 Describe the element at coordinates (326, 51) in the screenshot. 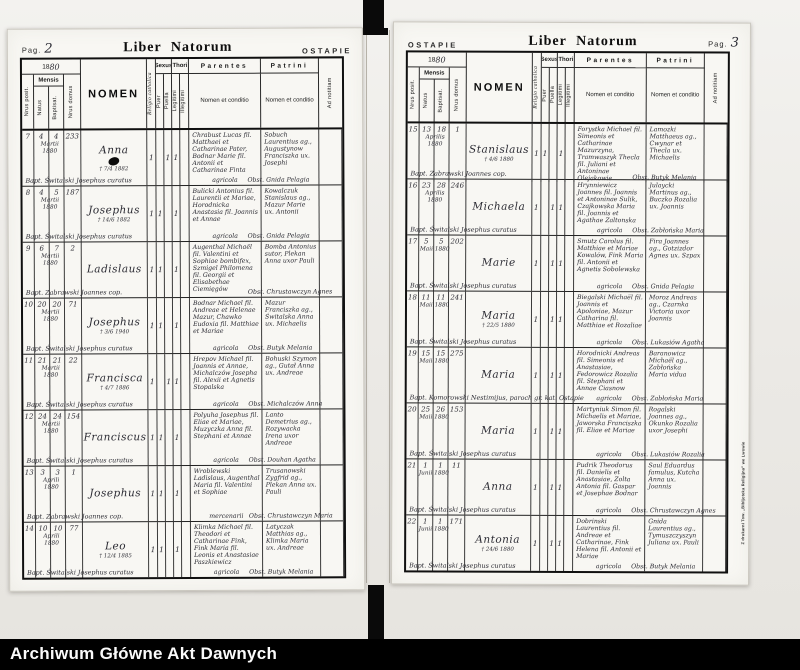

I see `place-name: OSTAPIE` at that location.